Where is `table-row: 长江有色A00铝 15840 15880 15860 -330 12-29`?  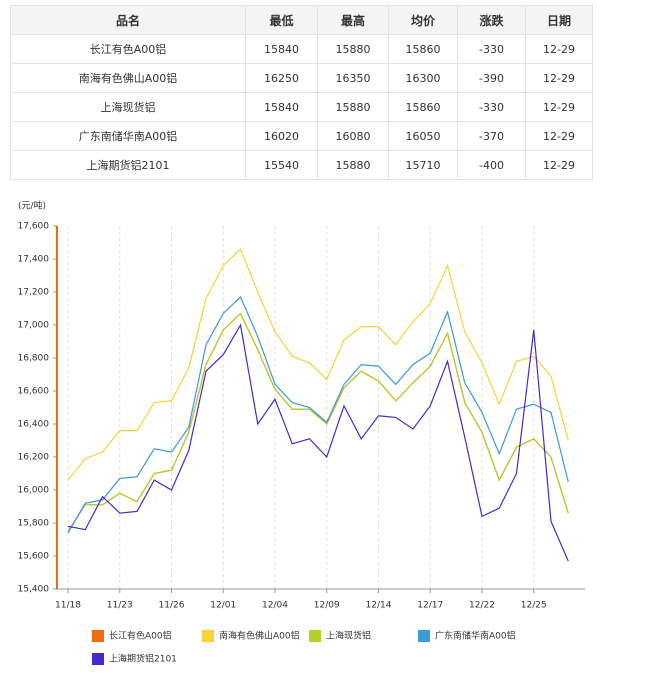 table-row: 长江有色A00铝 15840 15880 15860 -330 12-29 is located at coordinates (301, 49).